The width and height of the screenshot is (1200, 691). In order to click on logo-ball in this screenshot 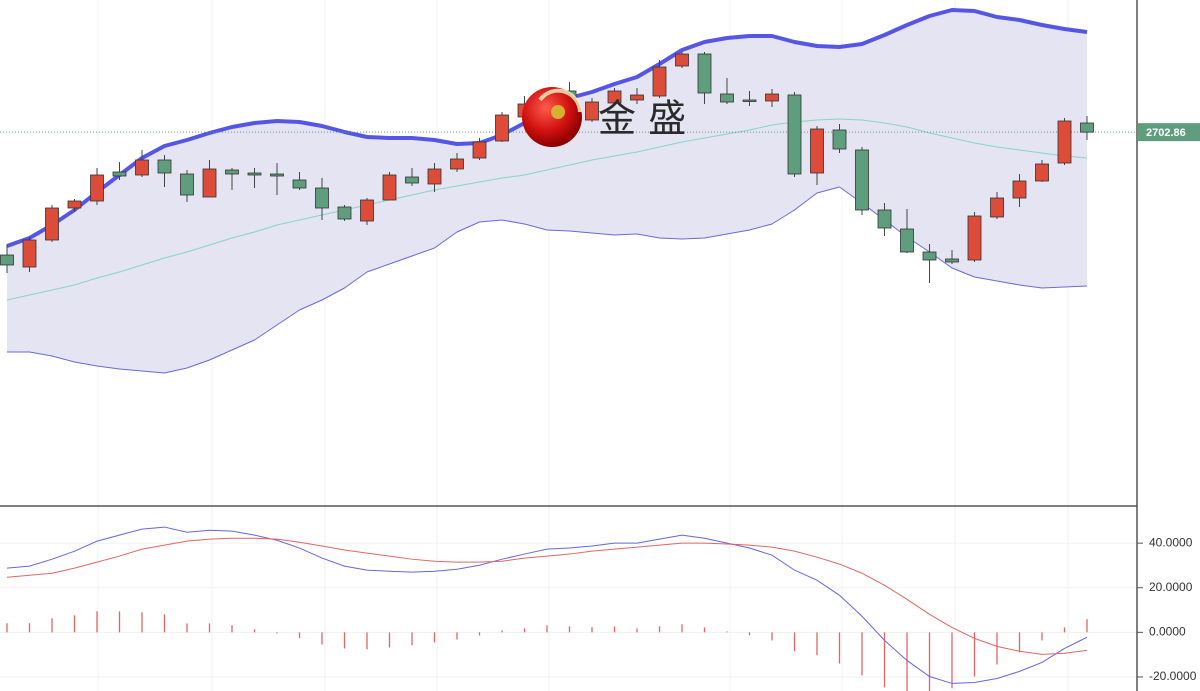, I will do `click(552, 117)`.